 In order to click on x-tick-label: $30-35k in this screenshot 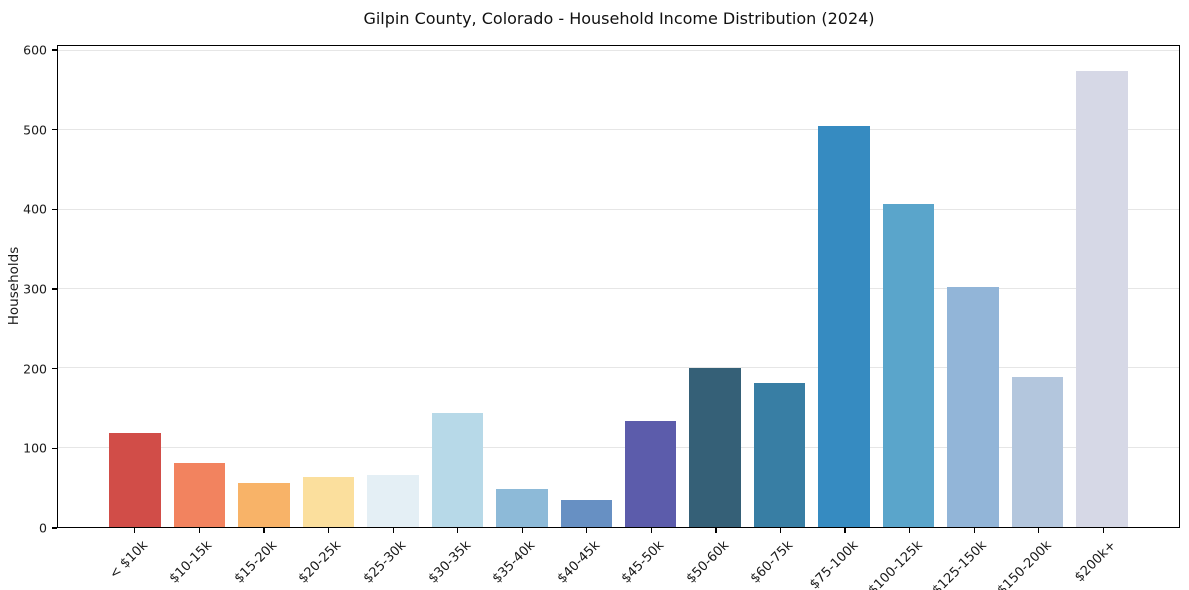, I will do `click(449, 562)`.